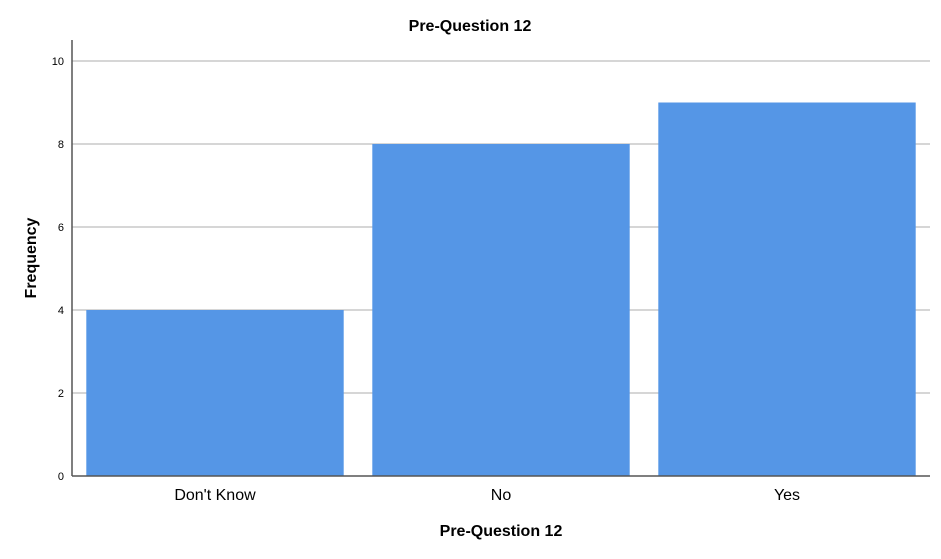 This screenshot has width=941, height=559. What do you see at coordinates (58, 62) in the screenshot?
I see `y-tick-label: 10` at bounding box center [58, 62].